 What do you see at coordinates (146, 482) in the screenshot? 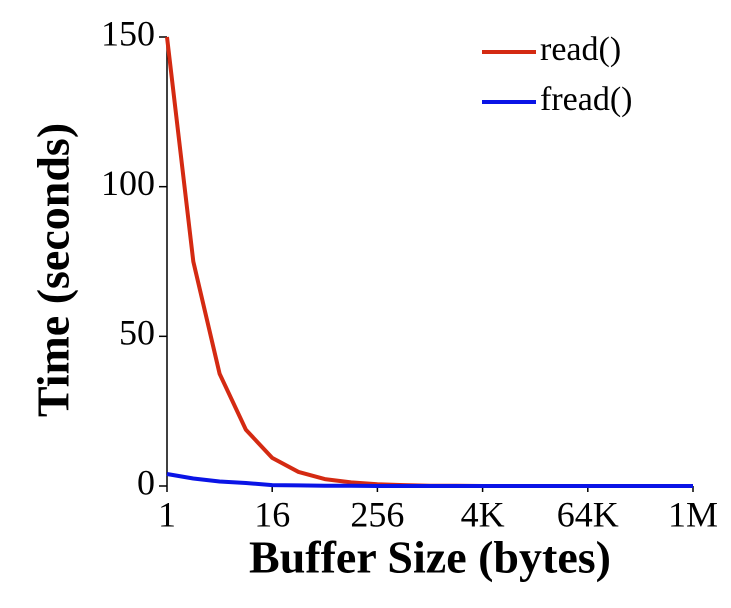
I see `y-tick-label: 0` at bounding box center [146, 482].